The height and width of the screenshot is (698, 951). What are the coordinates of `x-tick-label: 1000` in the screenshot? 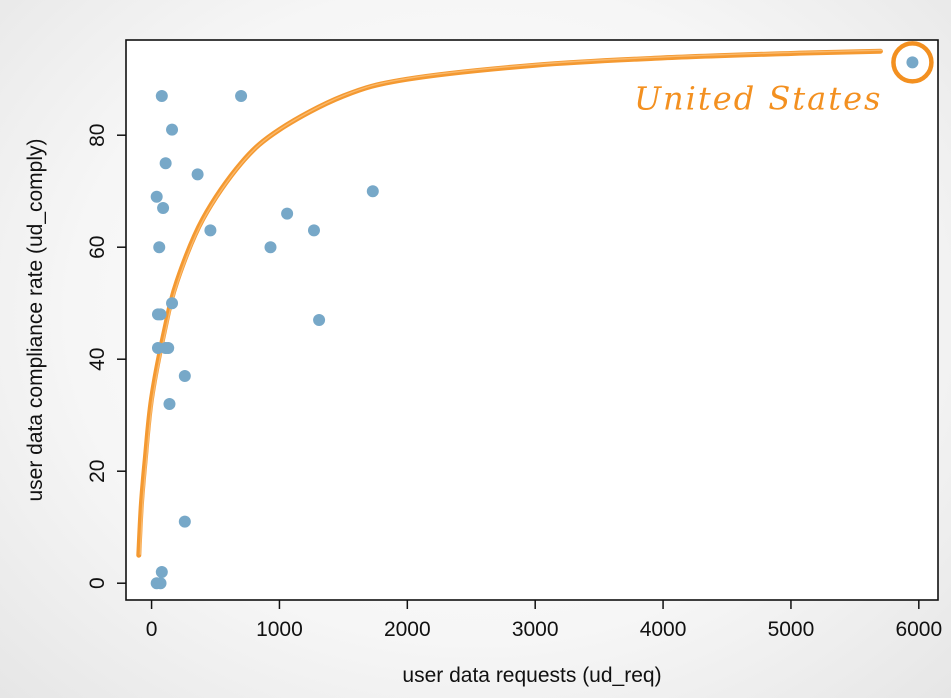 It's located at (279, 629).